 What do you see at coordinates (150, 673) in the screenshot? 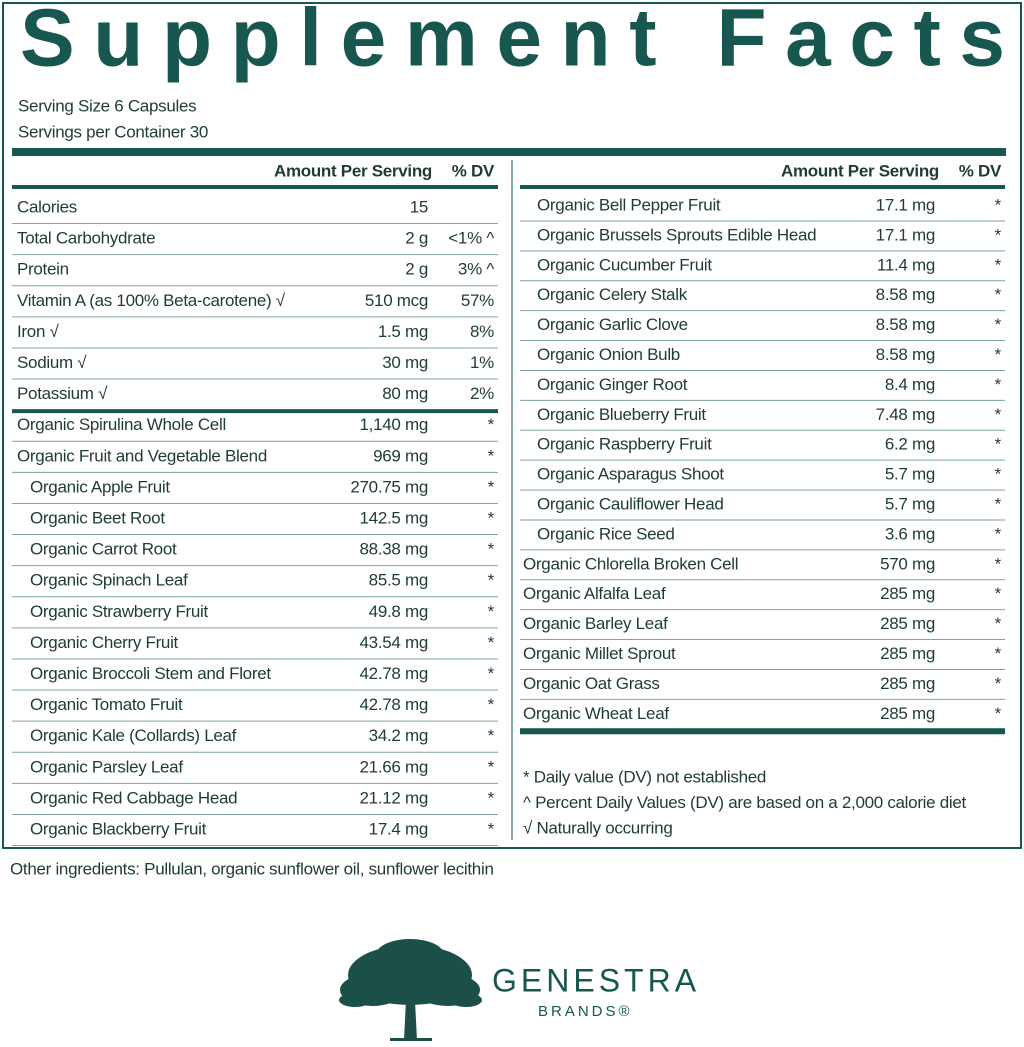
I see `row-name: Organic Broccoli Stem and Floret` at bounding box center [150, 673].